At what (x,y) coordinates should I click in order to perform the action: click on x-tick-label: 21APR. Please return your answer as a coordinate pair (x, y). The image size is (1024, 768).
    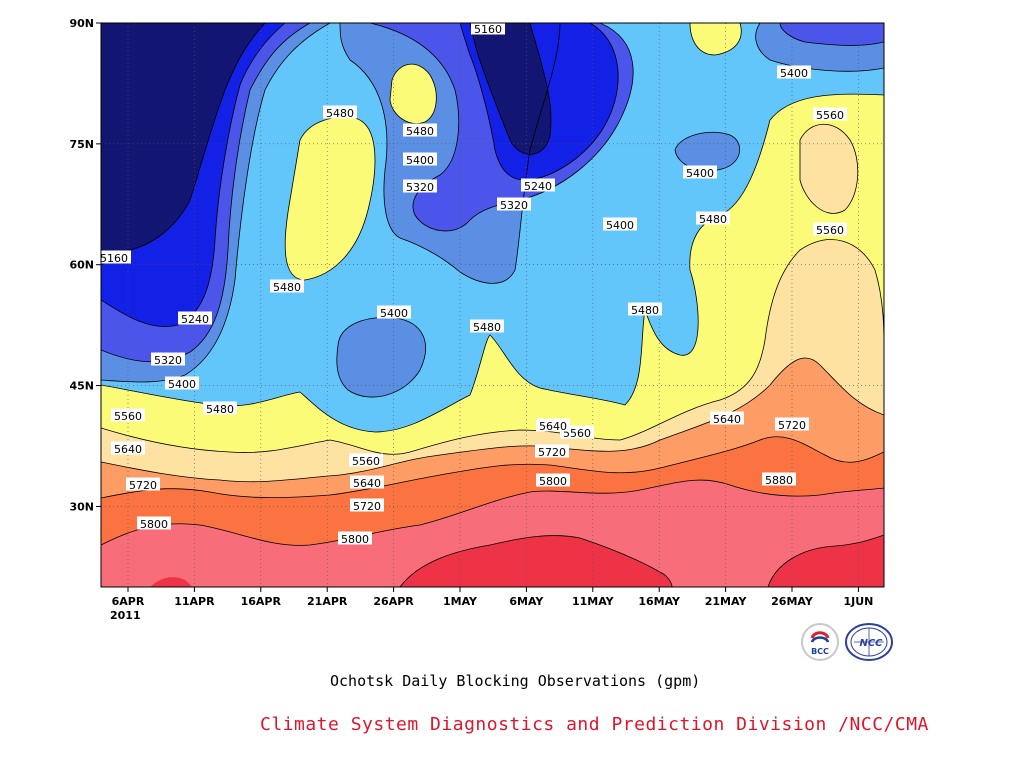
    Looking at the image, I should click on (327, 601).